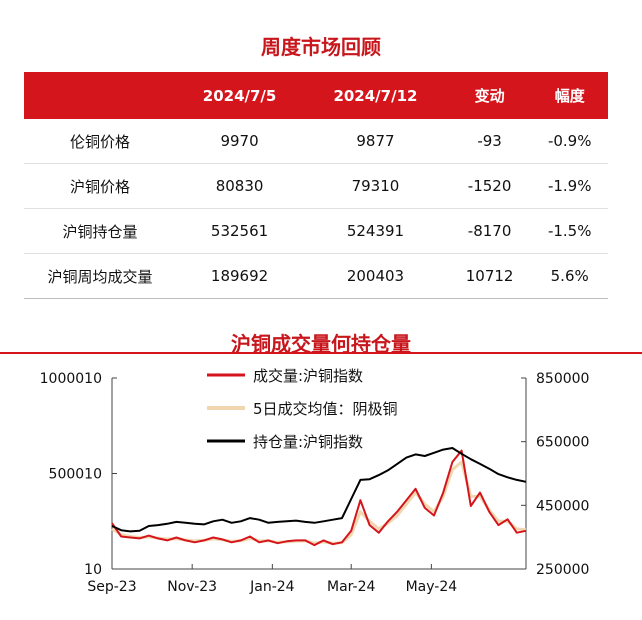 The image size is (642, 620). Describe the element at coordinates (562, 379) in the screenshot. I see `y-right-tick-label: 850000` at that location.